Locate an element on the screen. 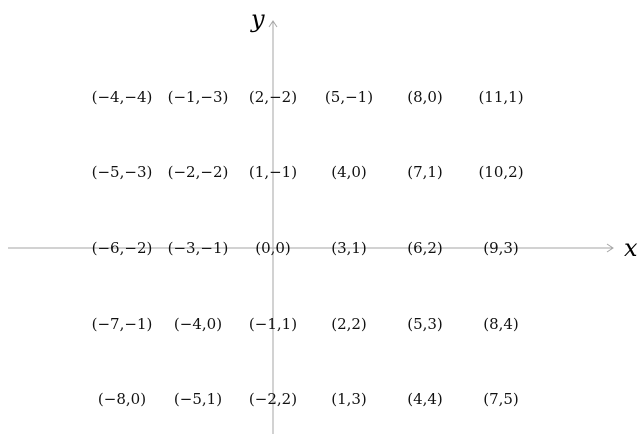 The height and width of the screenshot is (434, 641). grid-point-label: (1,3) is located at coordinates (349, 399).